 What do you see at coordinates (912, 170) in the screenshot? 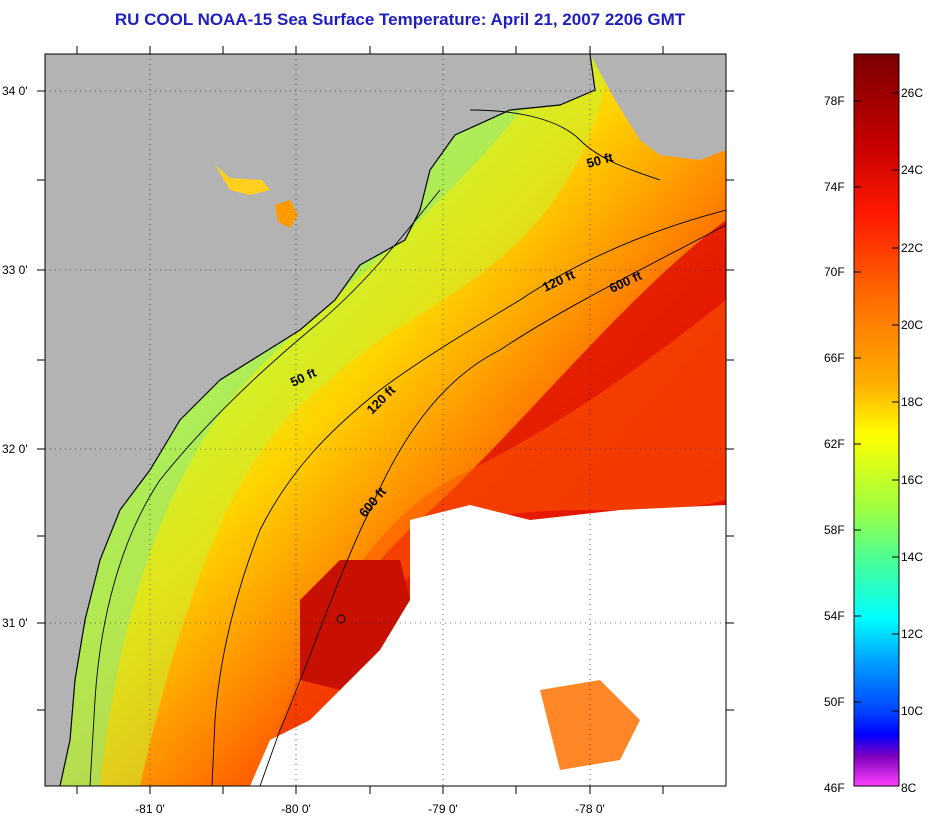
I see `colorbar-label-c: 24C` at bounding box center [912, 170].